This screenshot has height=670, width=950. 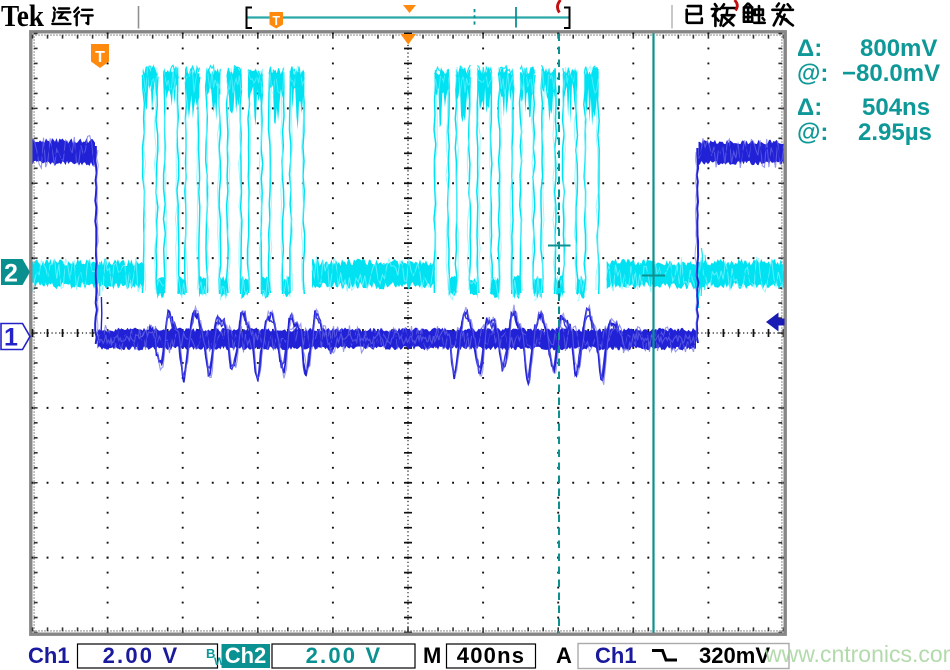 What do you see at coordinates (491, 655) in the screenshot?
I see `svg-text: 400ns` at bounding box center [491, 655].